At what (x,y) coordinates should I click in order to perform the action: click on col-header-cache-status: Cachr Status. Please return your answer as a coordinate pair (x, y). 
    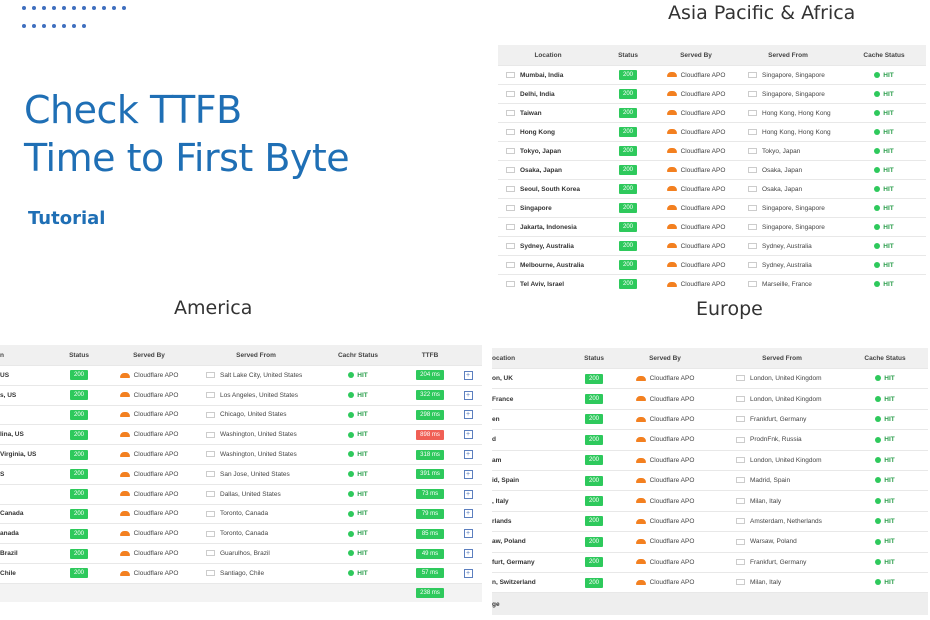
    Looking at the image, I should click on (358, 355).